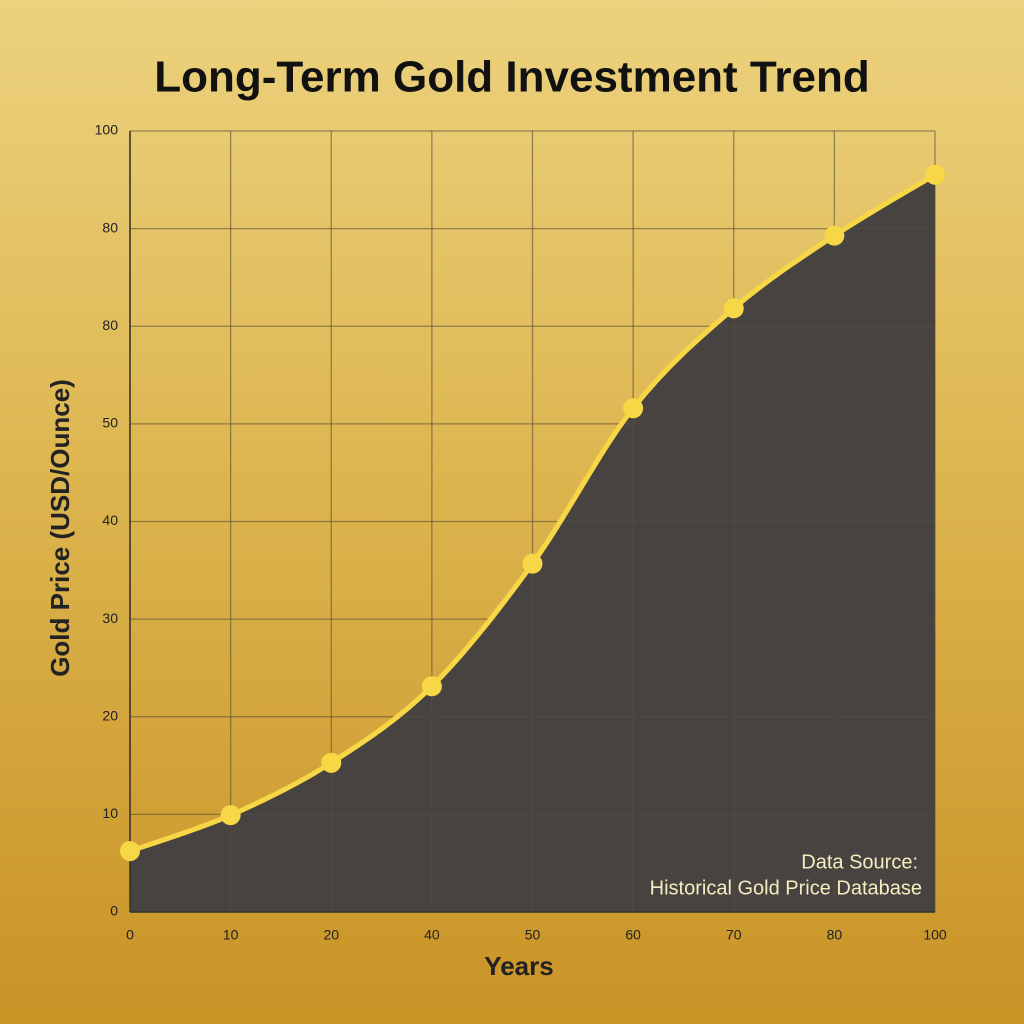 The height and width of the screenshot is (1029, 1024). Describe the element at coordinates (110, 618) in the screenshot. I see `y-tick-label: 30` at that location.